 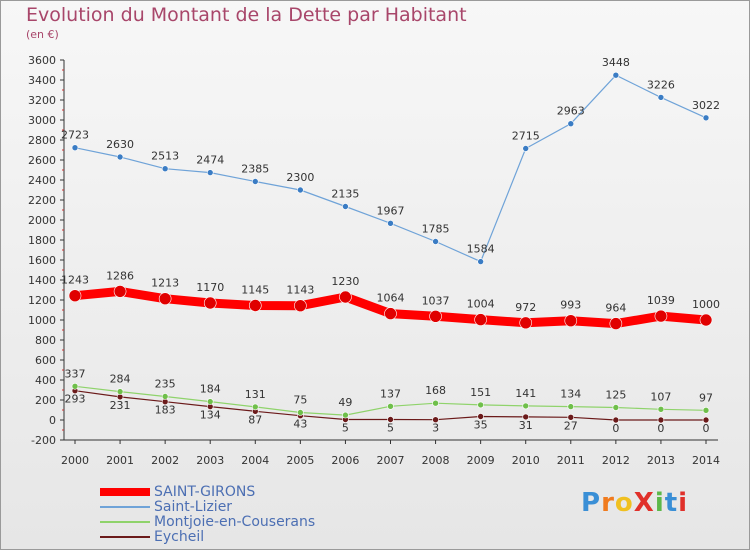 I want to click on y-tick-label: 1800, so click(x=42, y=240).